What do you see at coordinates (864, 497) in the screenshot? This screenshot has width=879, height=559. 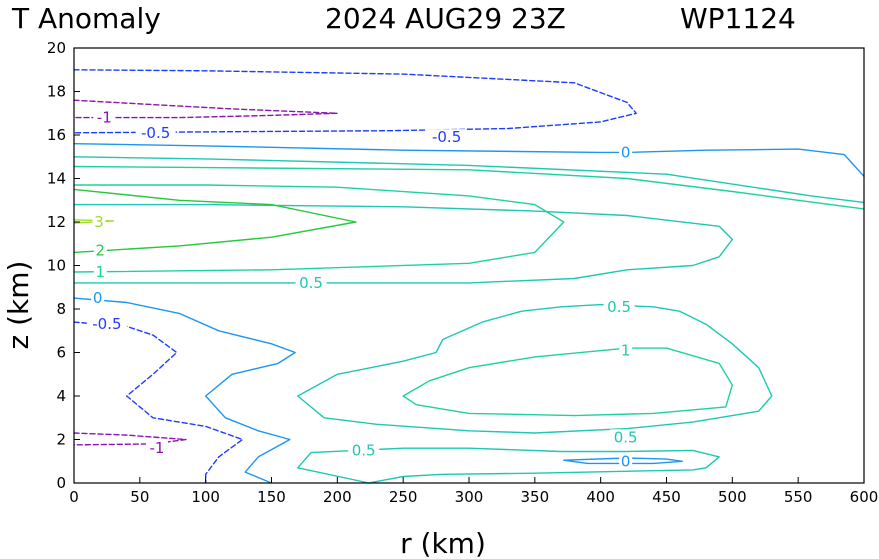 I see `x-tick-label: 600` at bounding box center [864, 497].